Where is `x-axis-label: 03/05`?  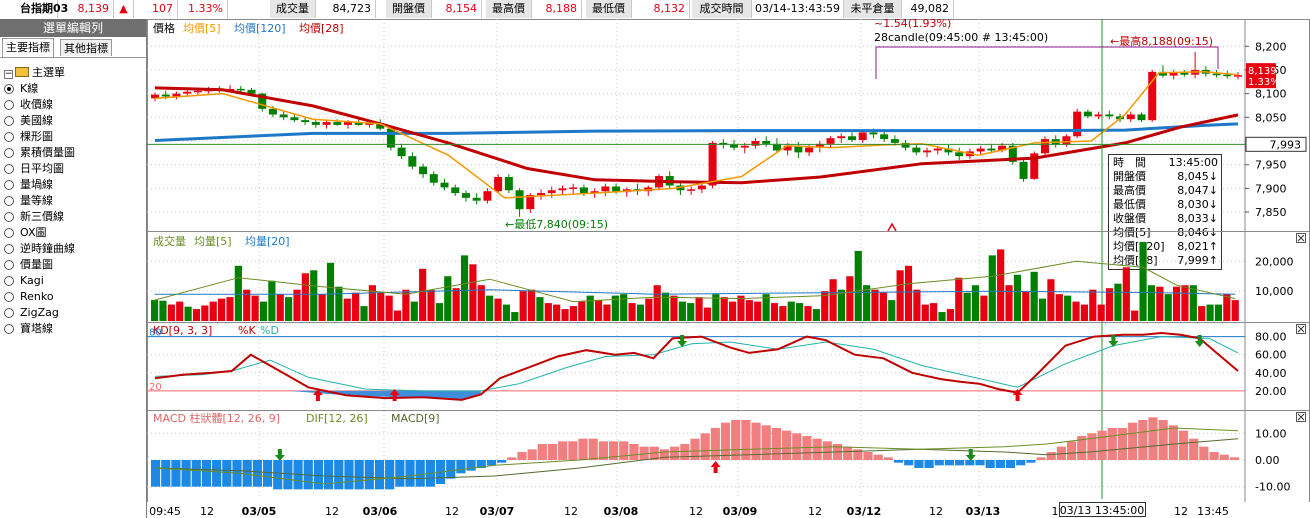
x-axis-label: 03/05 is located at coordinates (259, 511).